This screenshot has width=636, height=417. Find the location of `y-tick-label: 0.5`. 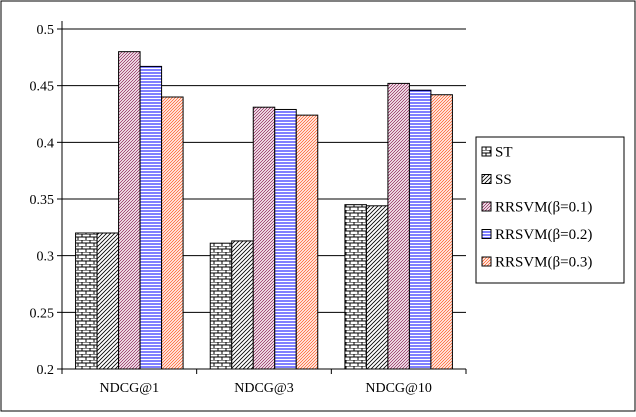

y-tick-label: 0.5 is located at coordinates (46, 30).